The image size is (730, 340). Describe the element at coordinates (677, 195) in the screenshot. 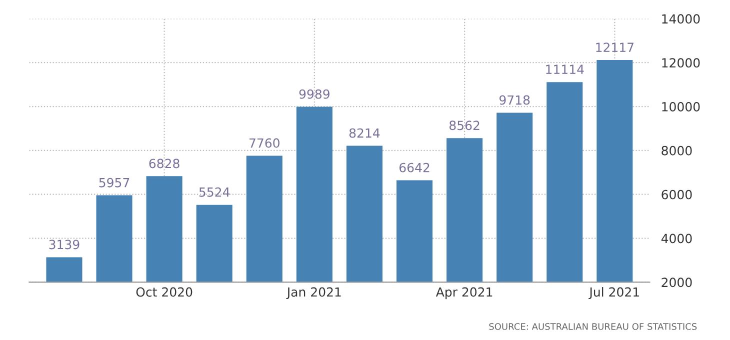

I see `y-tick-label: 6000` at that location.